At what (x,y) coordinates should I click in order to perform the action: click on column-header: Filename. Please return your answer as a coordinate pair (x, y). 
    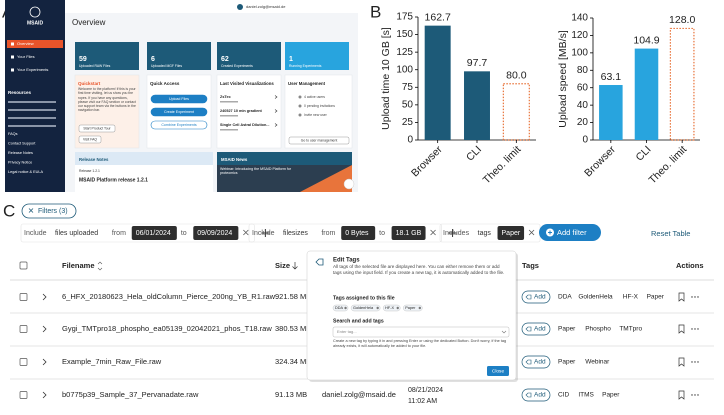
    Looking at the image, I should click on (78, 265).